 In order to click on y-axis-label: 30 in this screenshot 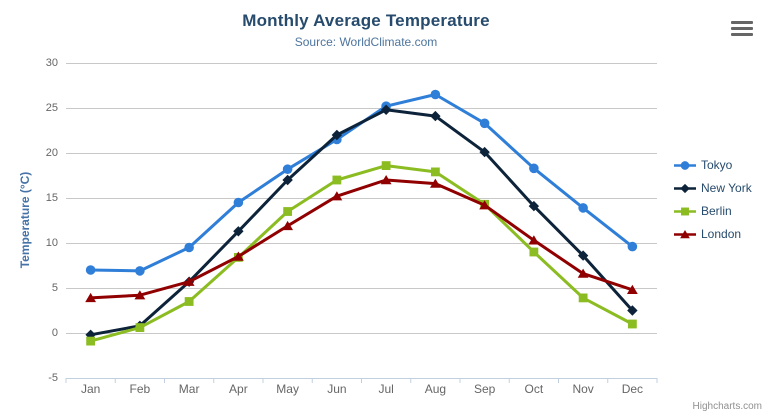, I will do `click(51, 63)`.